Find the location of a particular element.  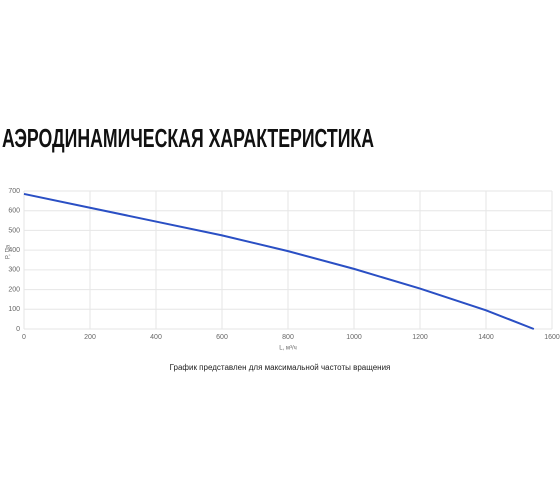

chart-title: АЭРОДИНАМИЧЕСКАЯ ХАРАКТЕРИСТИКА is located at coordinates (188, 138).